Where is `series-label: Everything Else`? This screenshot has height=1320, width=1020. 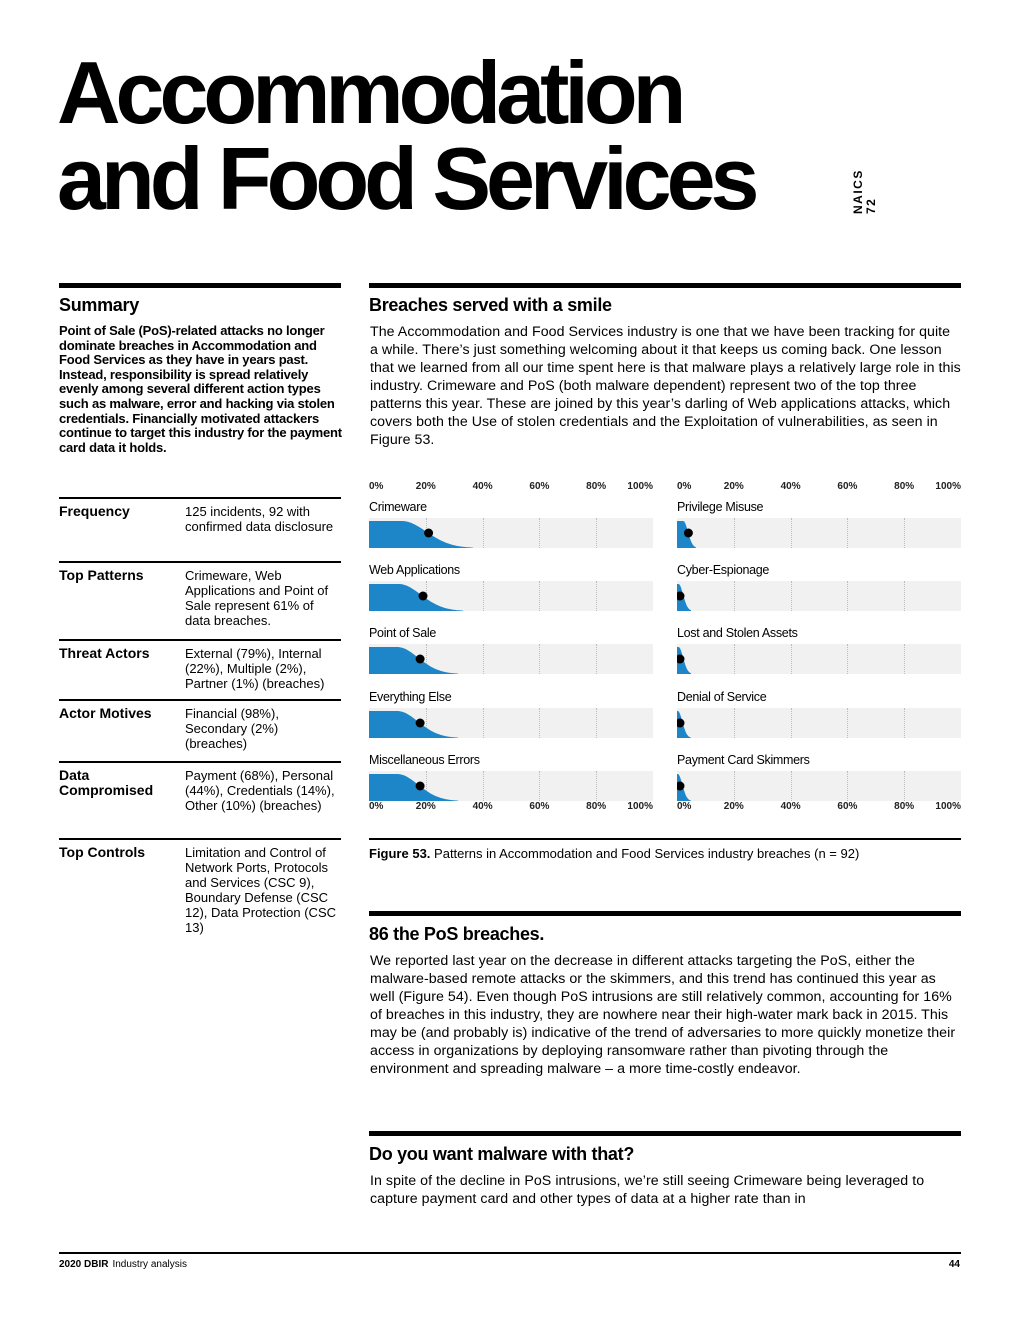
series-label: Everything Else is located at coordinates (410, 696).